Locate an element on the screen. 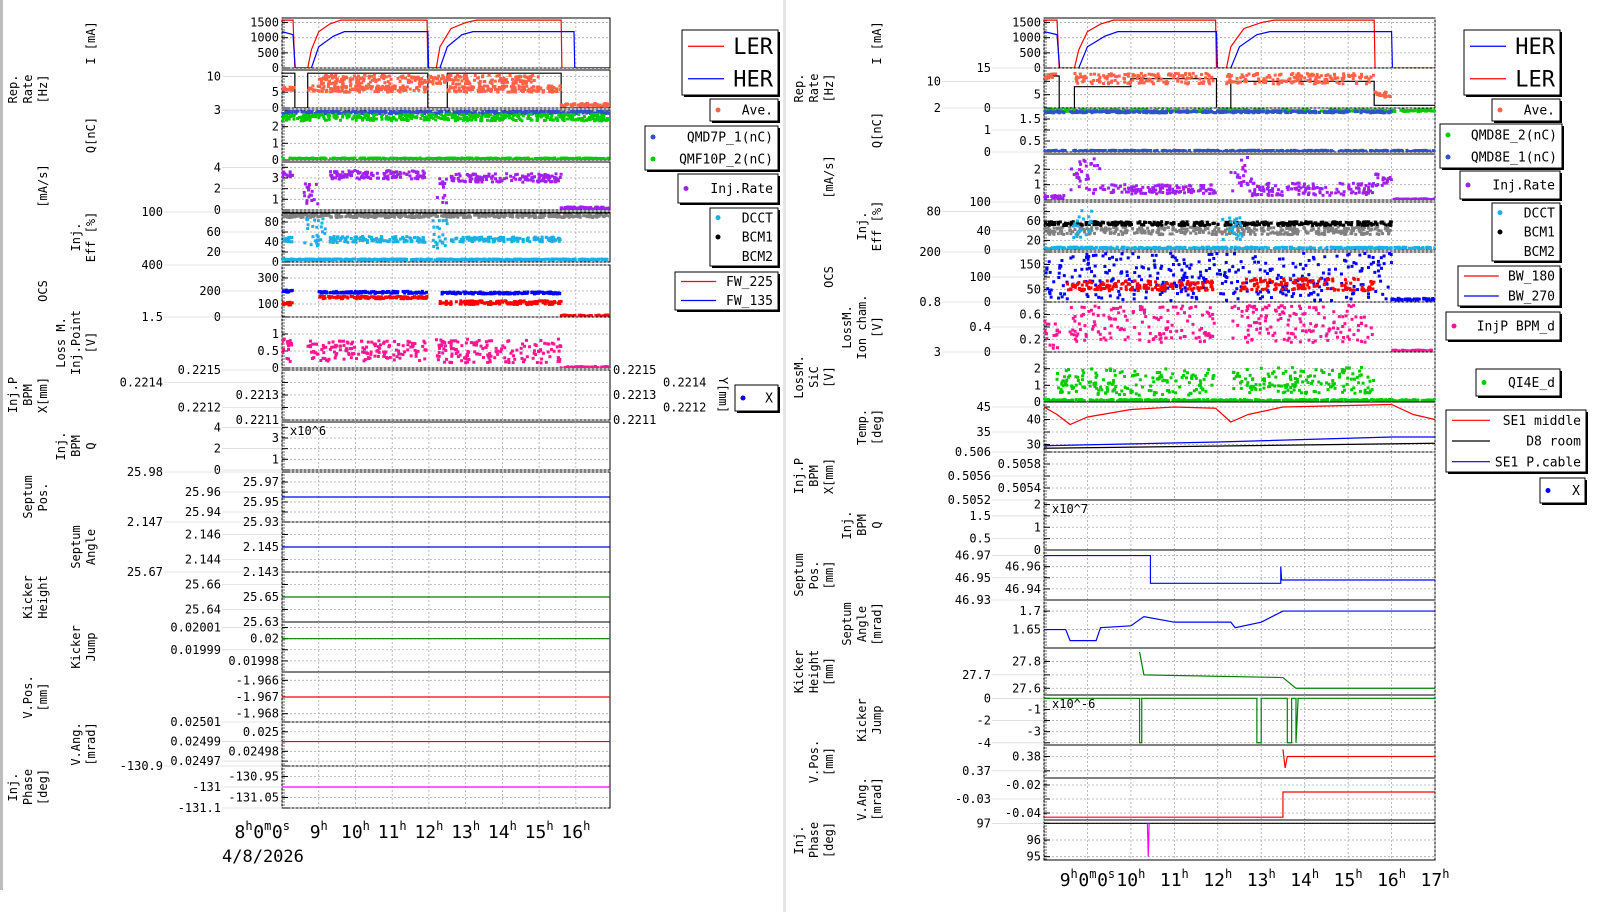 The width and height of the screenshot is (1606, 912). y-tick-label: 80 is located at coordinates (272, 222).